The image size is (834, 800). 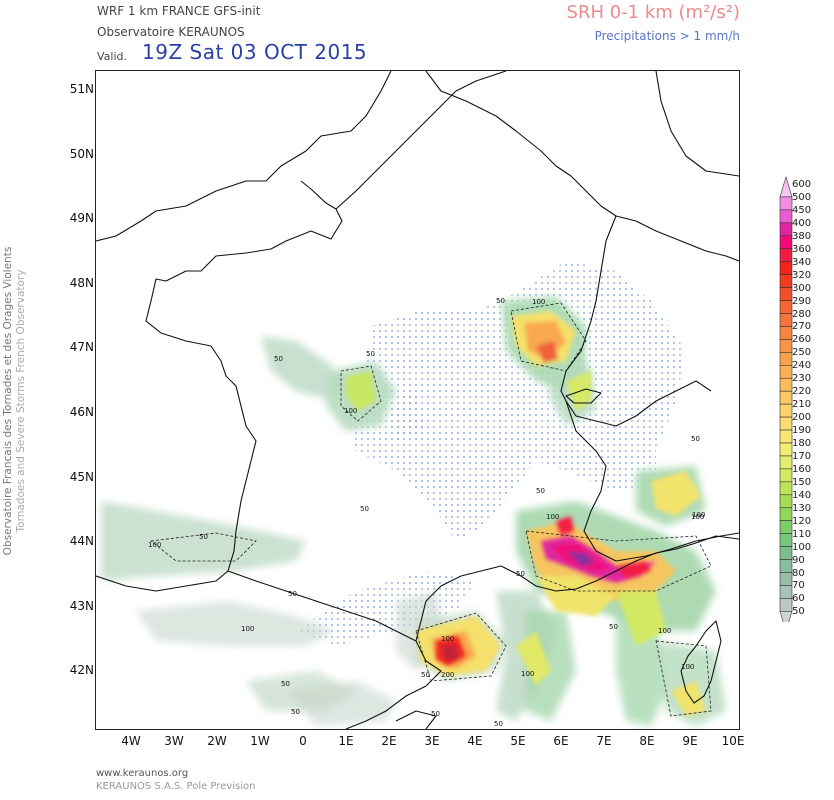 I want to click on colorbar-label: 120, so click(x=802, y=521).